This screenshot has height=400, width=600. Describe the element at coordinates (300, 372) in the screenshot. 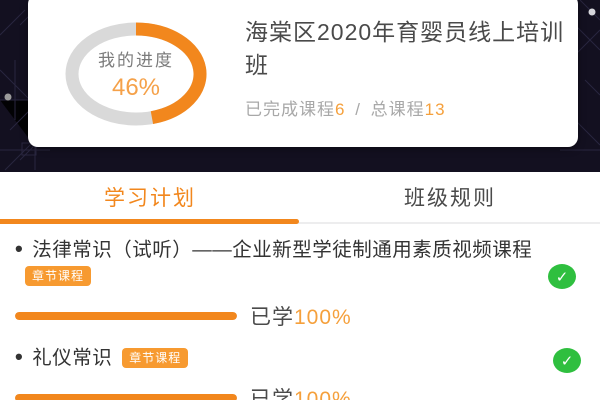

I see `course-item: • 礼仪常识 章节课程 ✓ 已学100%` at that location.